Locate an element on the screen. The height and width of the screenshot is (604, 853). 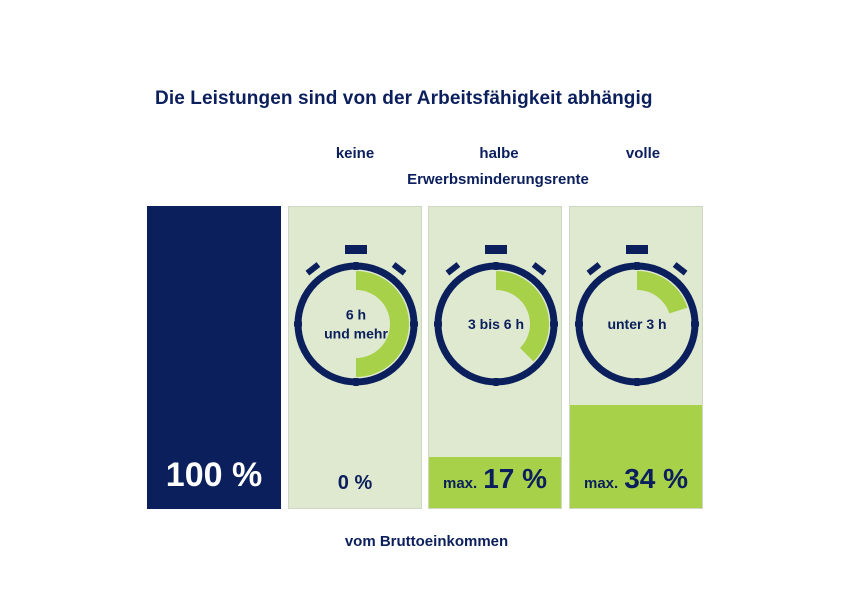
bar-keine: 6 h und mehr 0 % is located at coordinates (355, 357).